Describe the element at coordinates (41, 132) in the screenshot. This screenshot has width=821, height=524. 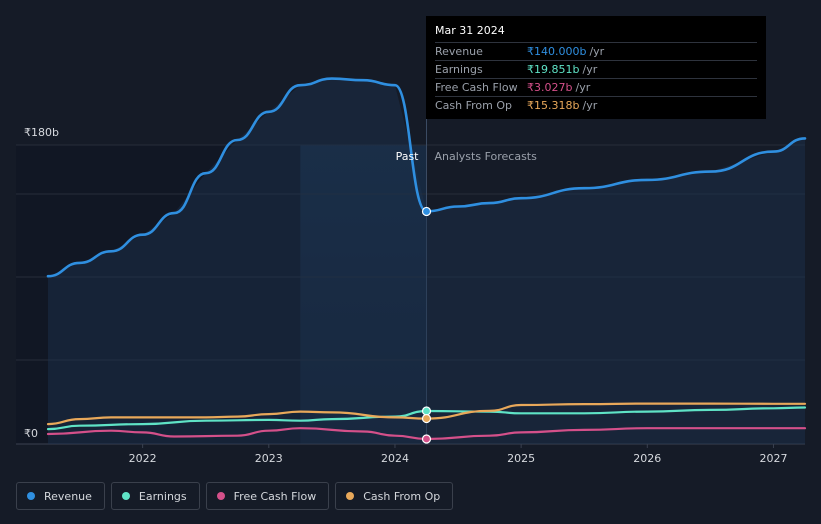
I see `y-axis-top-label: ₹180b` at that location.